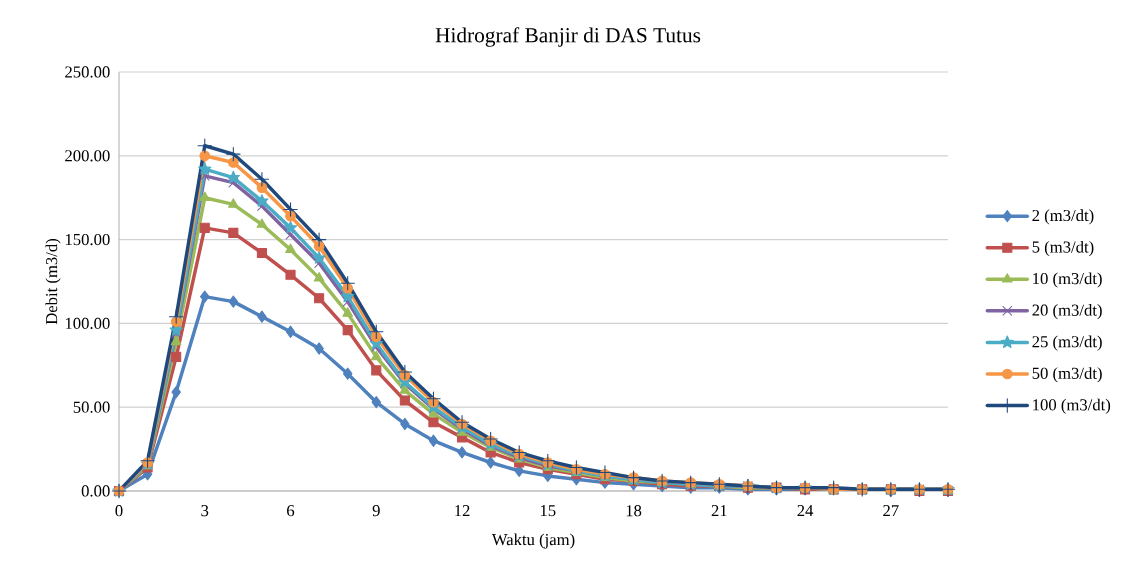  What do you see at coordinates (462, 511) in the screenshot?
I see `x-tick-label: 12` at bounding box center [462, 511].